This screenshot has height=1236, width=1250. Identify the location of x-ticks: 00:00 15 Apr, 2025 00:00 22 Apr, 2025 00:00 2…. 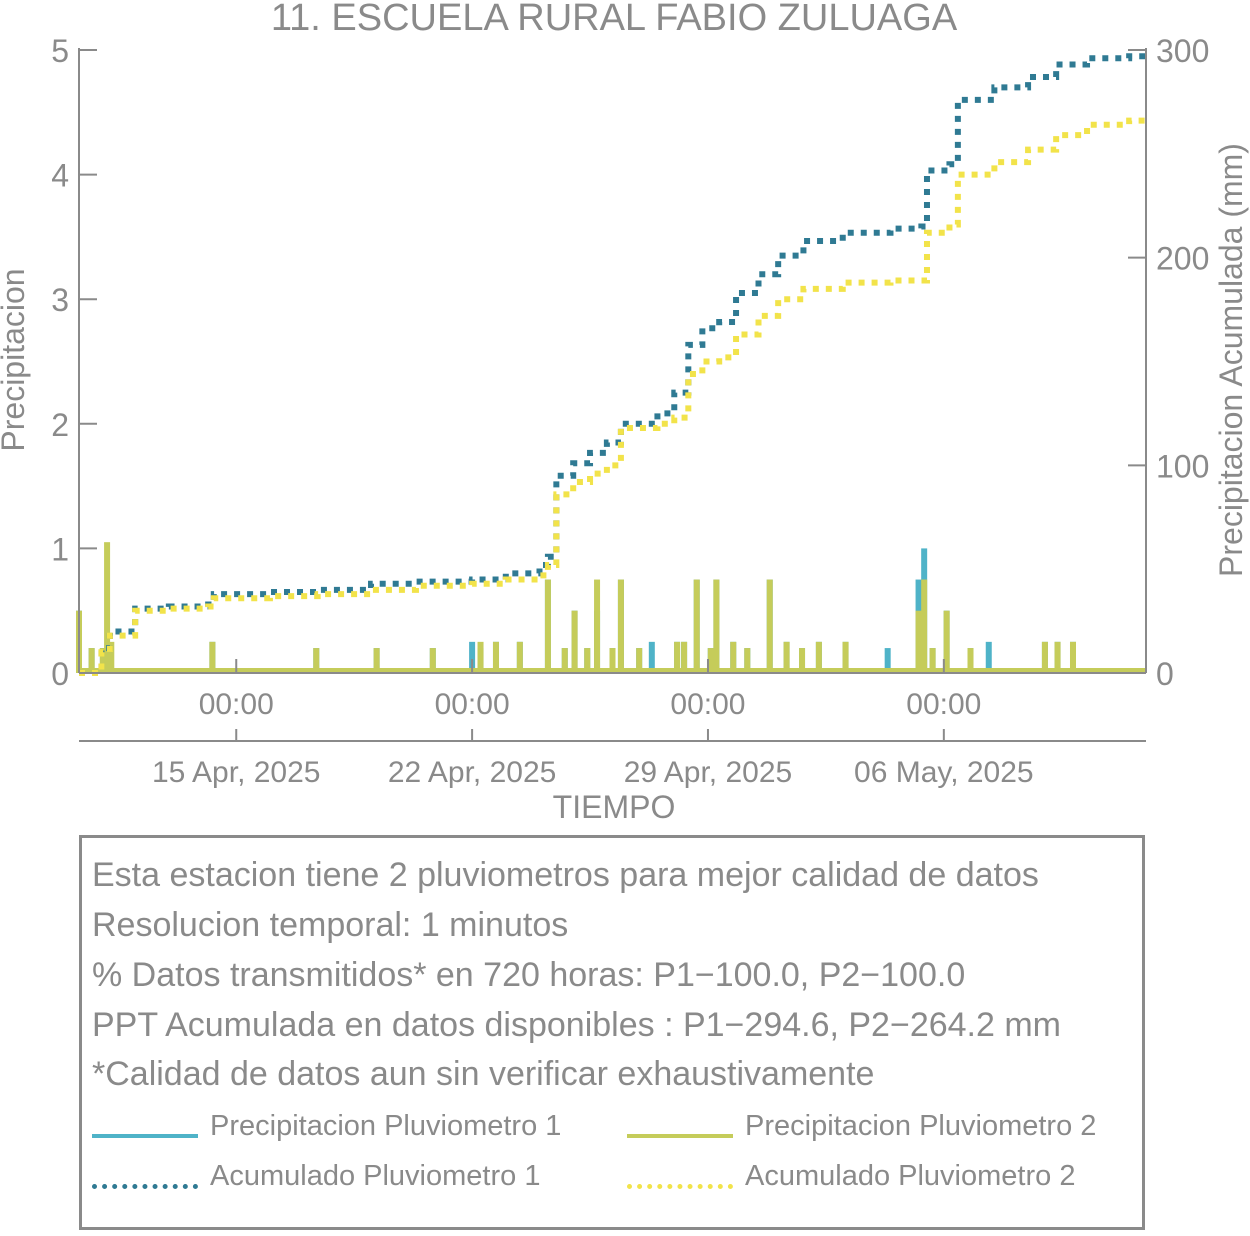
(593, 724).